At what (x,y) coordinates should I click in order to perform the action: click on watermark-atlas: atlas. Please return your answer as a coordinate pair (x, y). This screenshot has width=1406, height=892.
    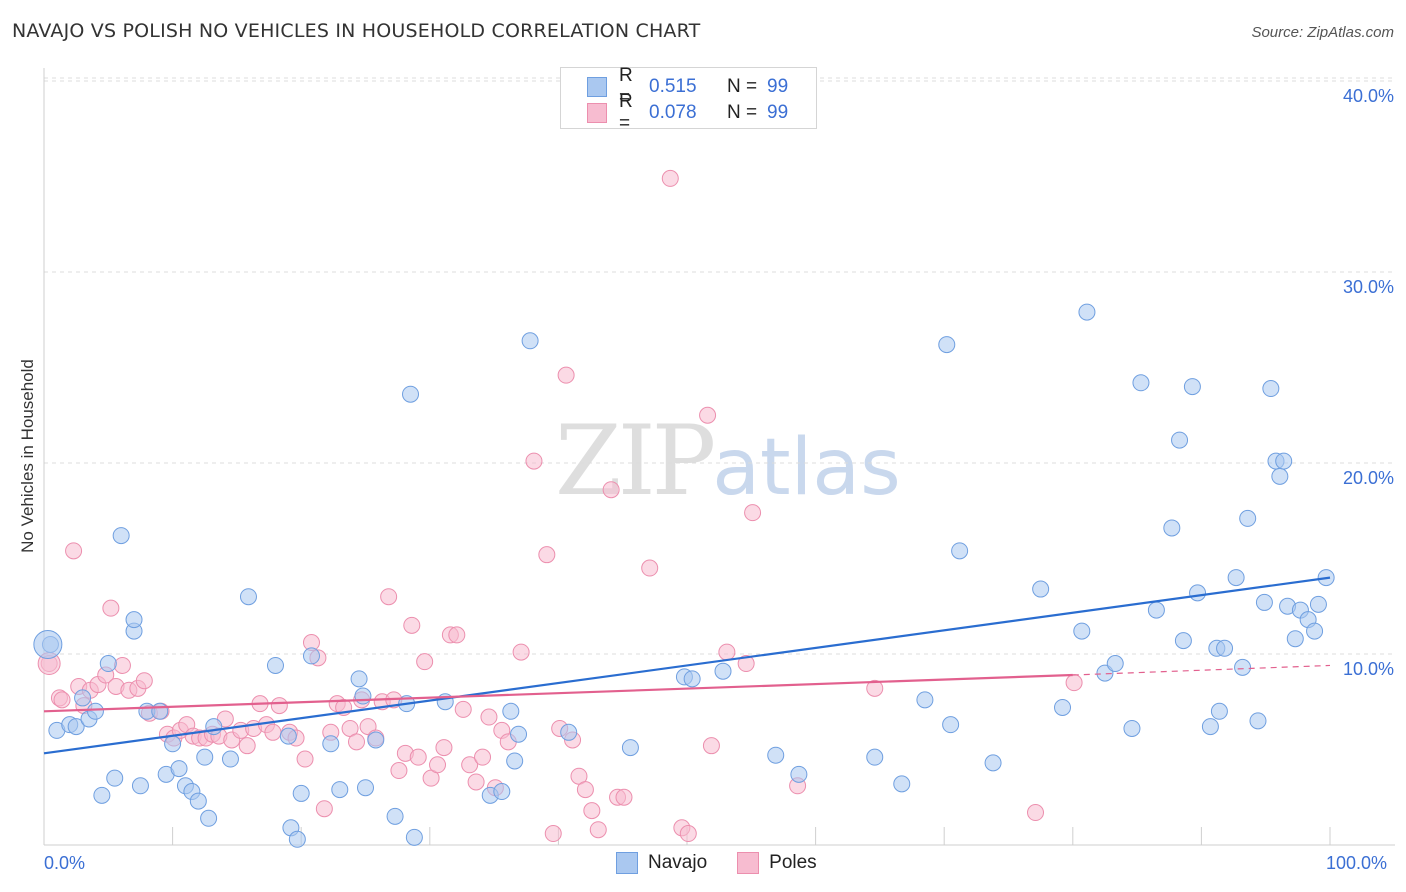
    Looking at the image, I should click on (806, 468).